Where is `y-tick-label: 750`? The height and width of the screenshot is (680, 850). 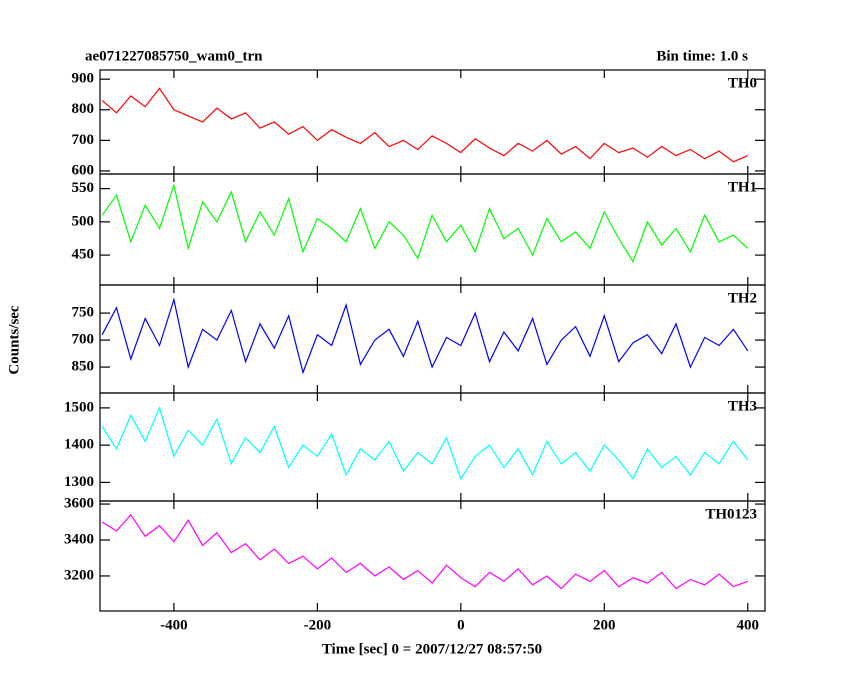
y-tick-label: 750 is located at coordinates (83, 313).